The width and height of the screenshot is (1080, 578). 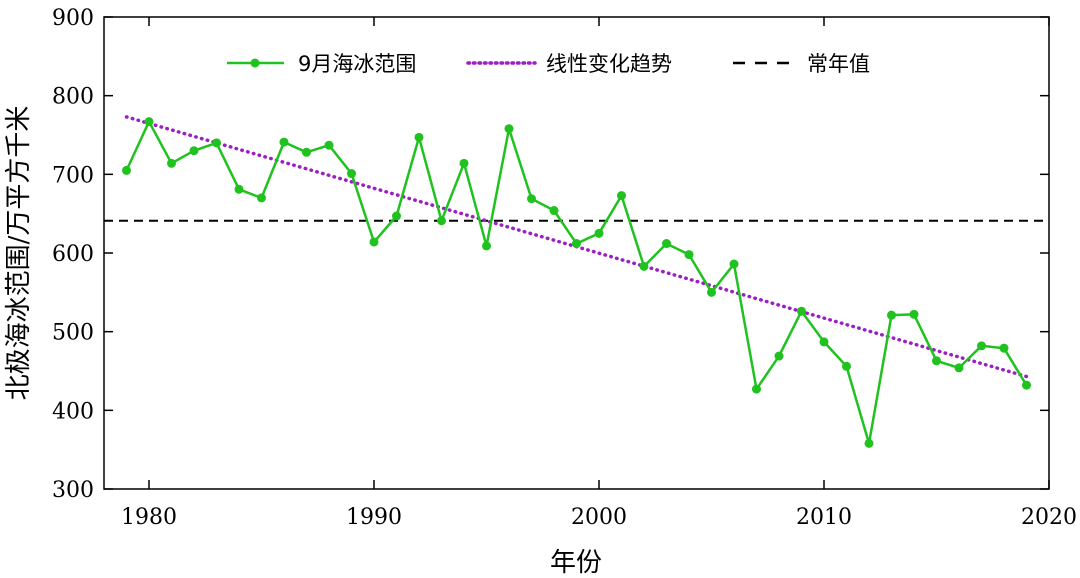 What do you see at coordinates (73, 411) in the screenshot?
I see `y-tick-label: 400` at bounding box center [73, 411].